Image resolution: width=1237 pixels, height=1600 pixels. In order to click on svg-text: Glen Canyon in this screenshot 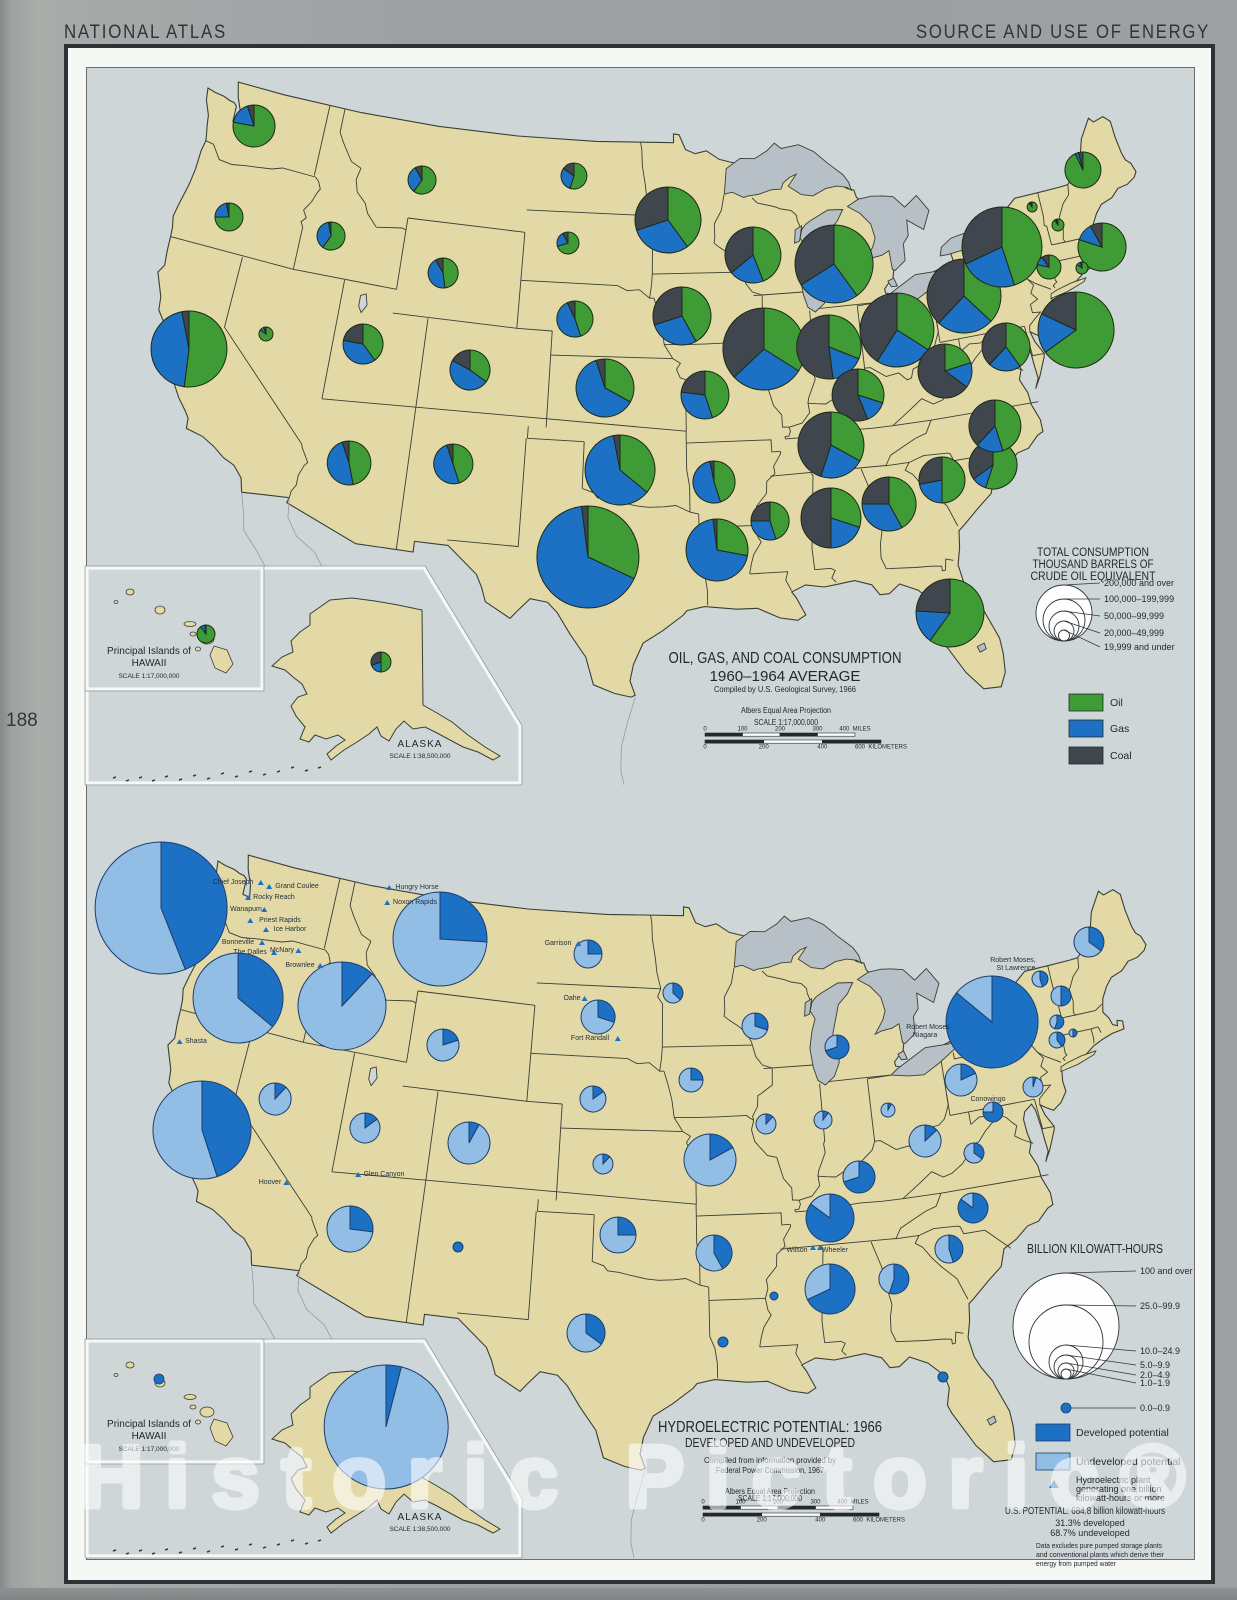, I will do `click(384, 1174)`.